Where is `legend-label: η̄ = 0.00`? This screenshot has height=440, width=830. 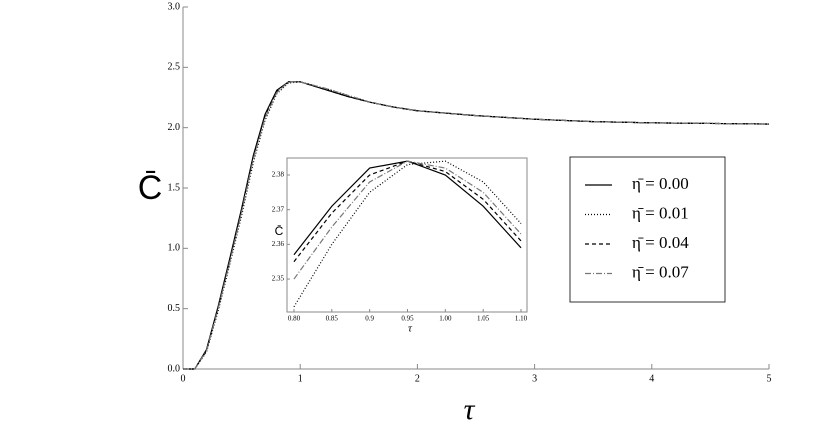
legend-label: η̄ = 0.00 is located at coordinates (660, 183).